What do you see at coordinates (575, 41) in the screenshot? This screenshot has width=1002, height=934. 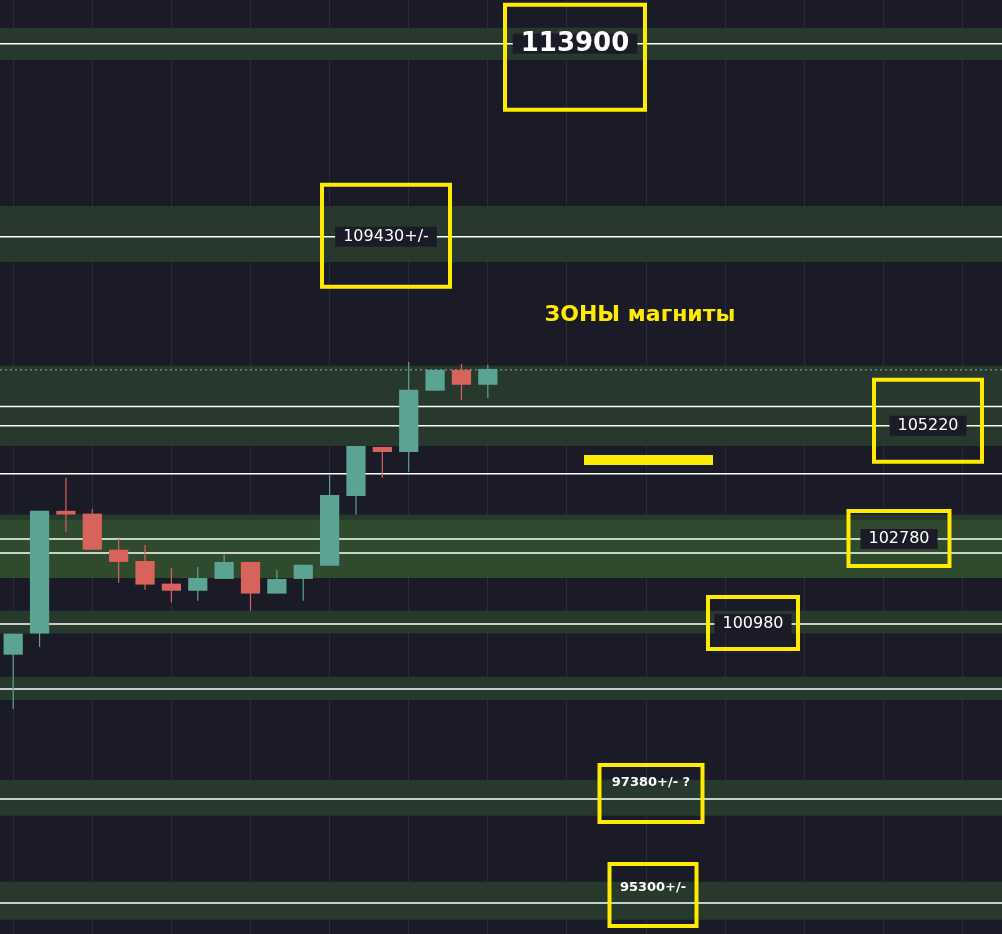 I see `ref-line-label: 113900` at bounding box center [575, 41].